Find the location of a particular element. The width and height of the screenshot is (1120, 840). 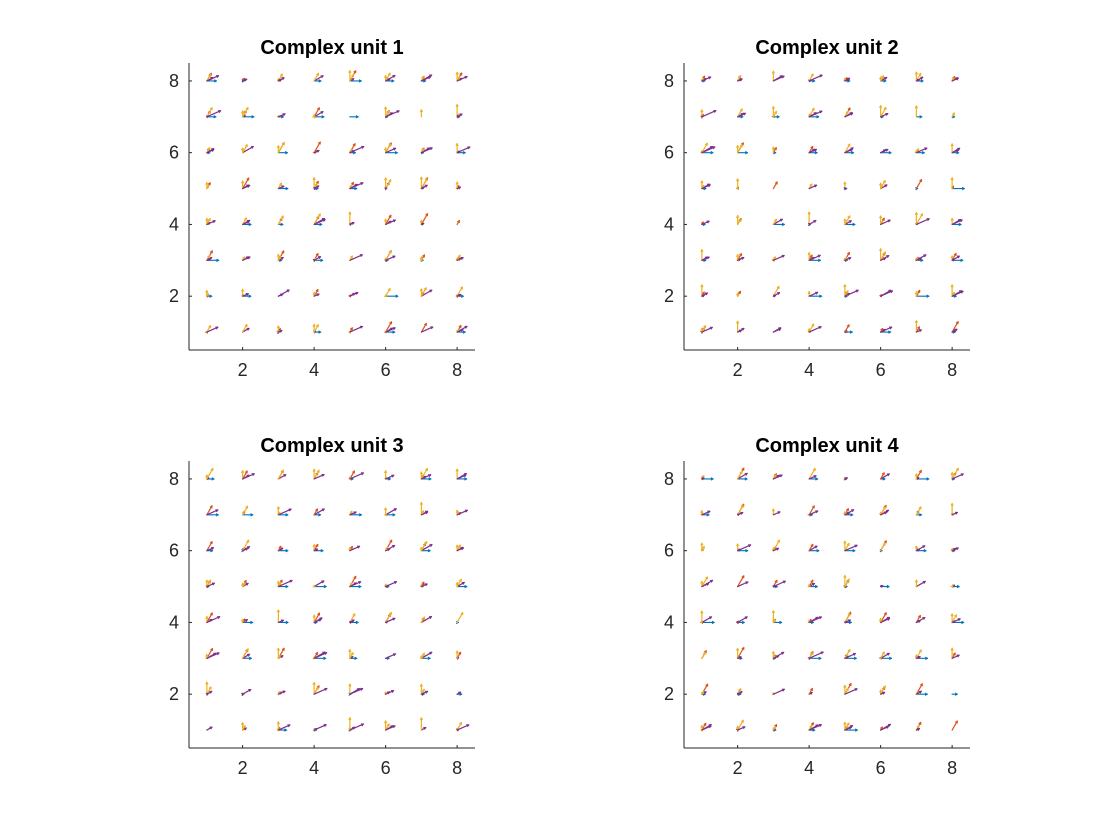

x-tick-label: 4 is located at coordinates (314, 370).